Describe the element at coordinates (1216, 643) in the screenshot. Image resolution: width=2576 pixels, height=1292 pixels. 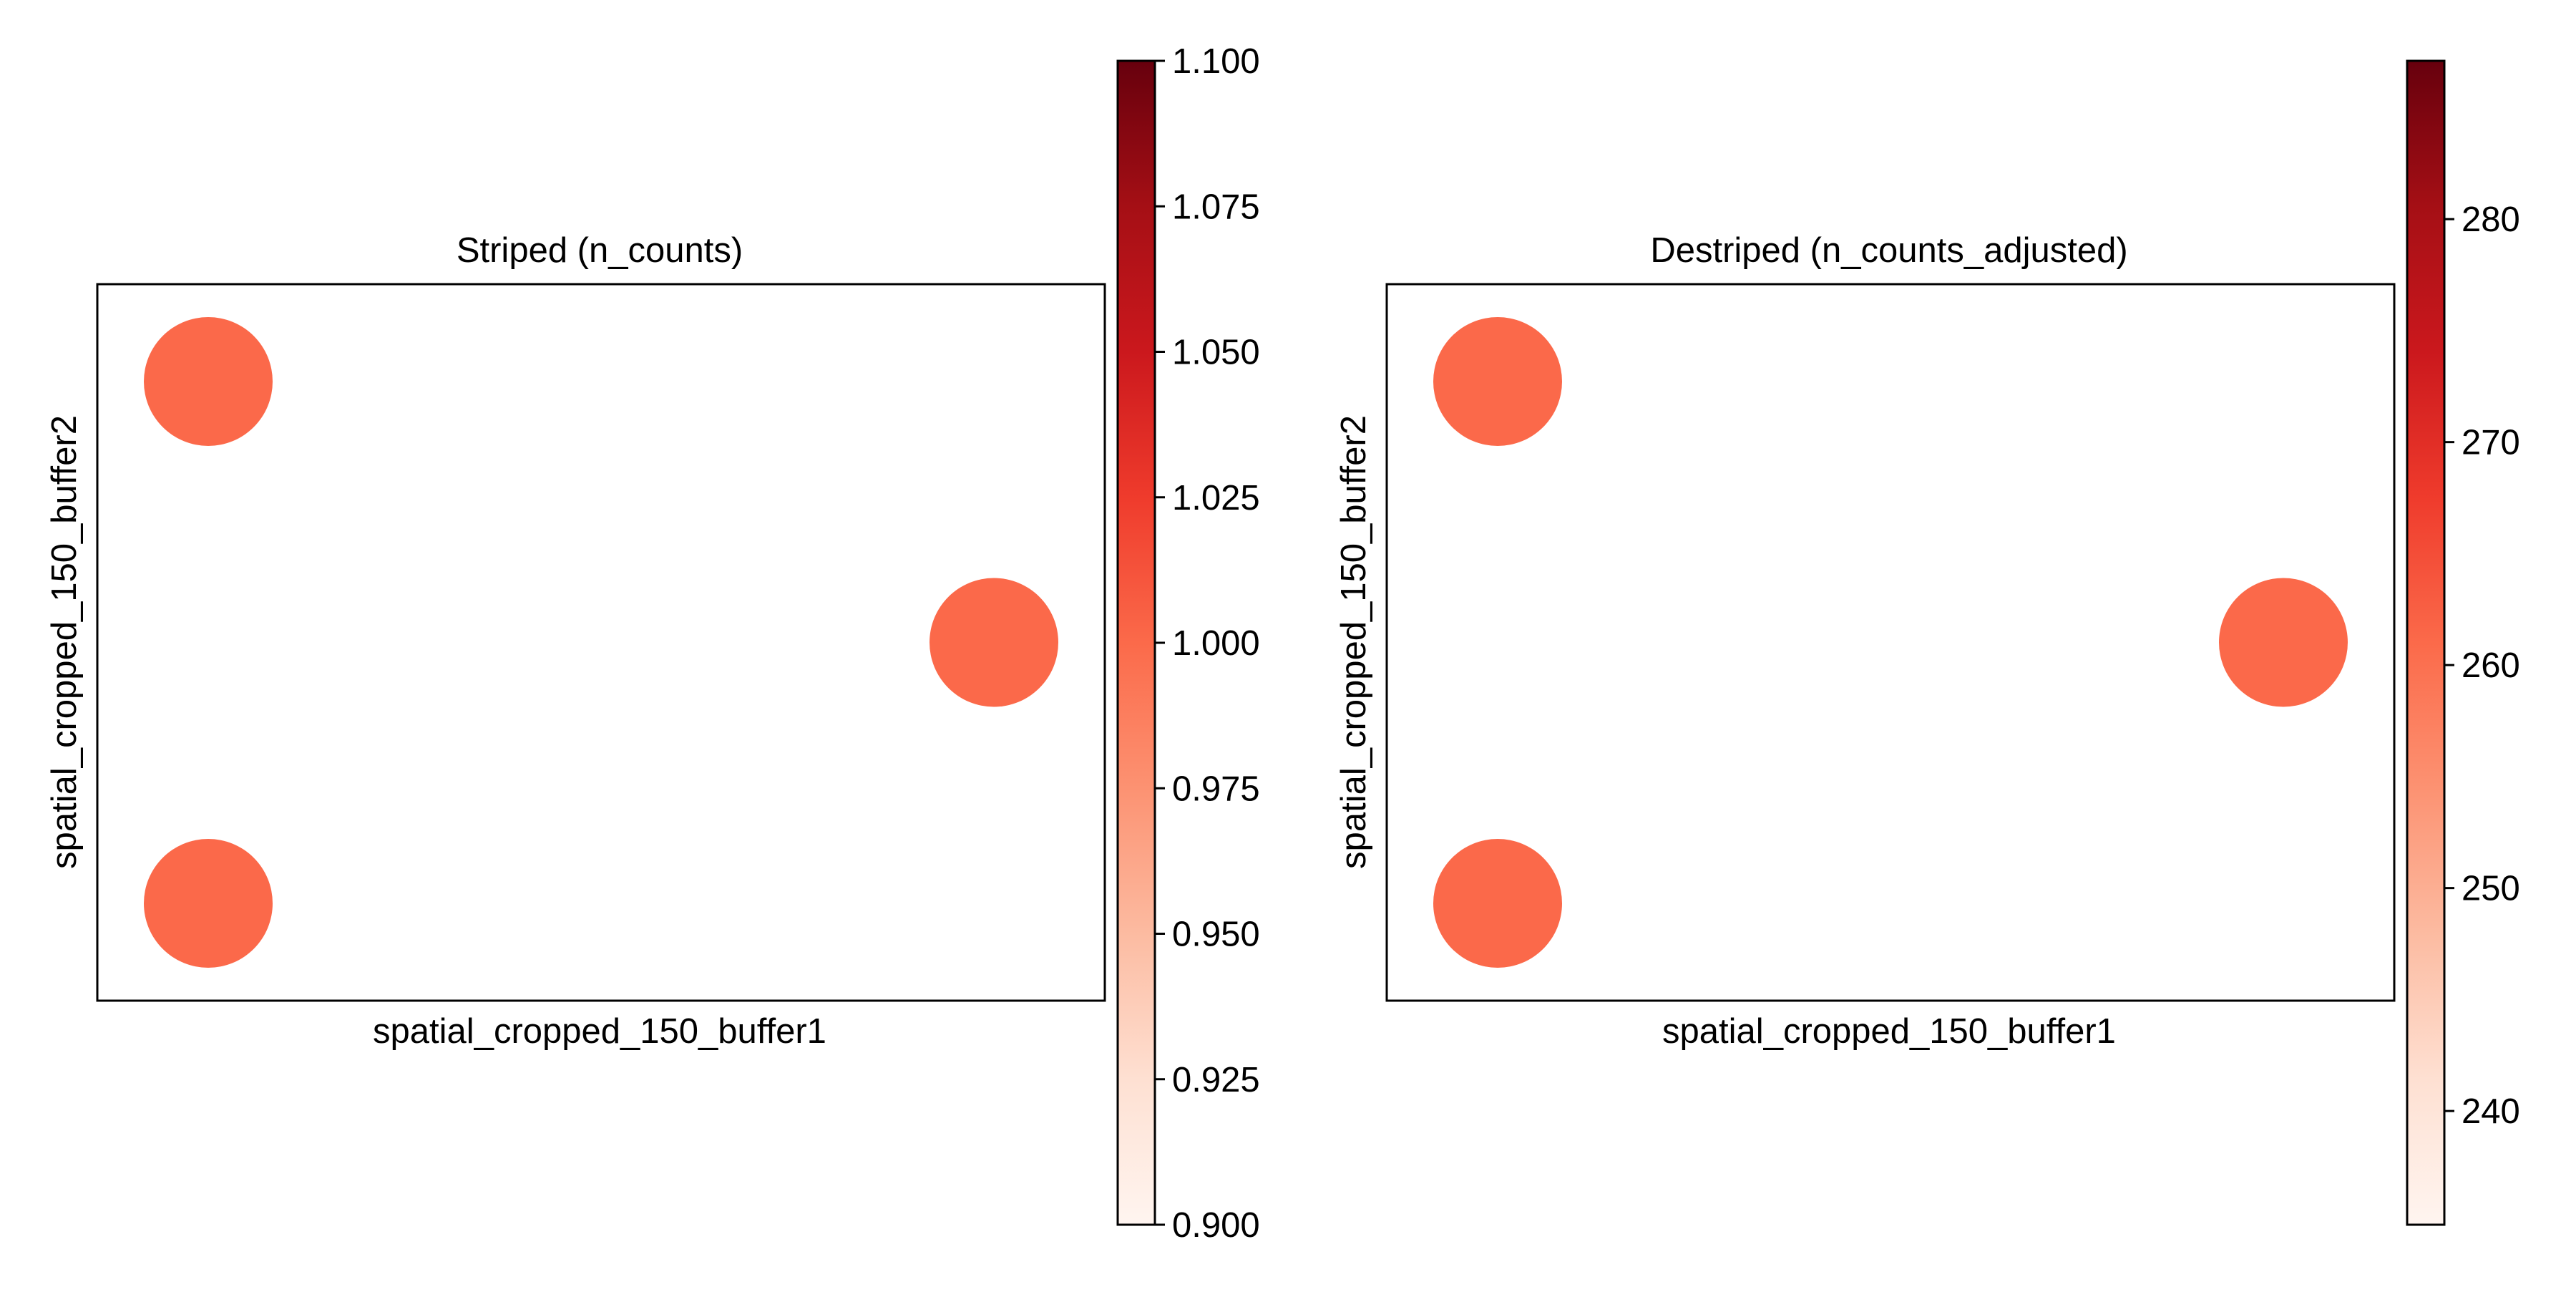
I see `colorbar-tick-label: 1.000` at that location.